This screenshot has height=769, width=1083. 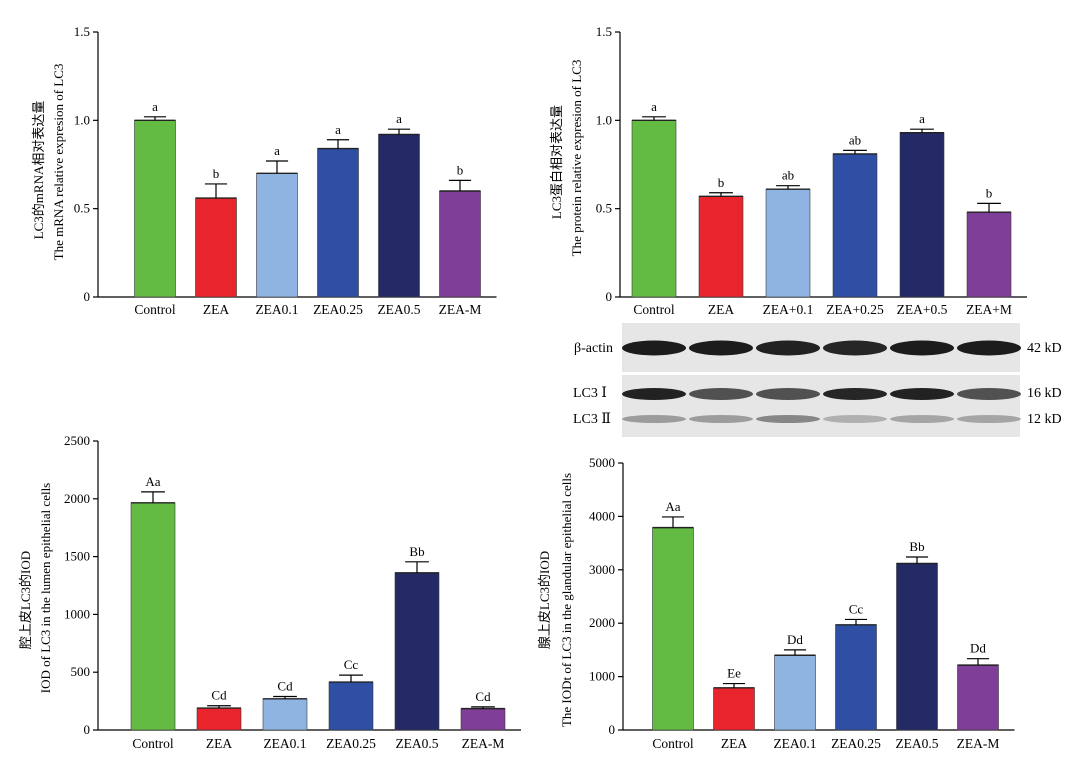 What do you see at coordinates (556, 162) in the screenshot?
I see `panel-protein-ylabel-cn: LC3蛋白相对表达量` at bounding box center [556, 162].